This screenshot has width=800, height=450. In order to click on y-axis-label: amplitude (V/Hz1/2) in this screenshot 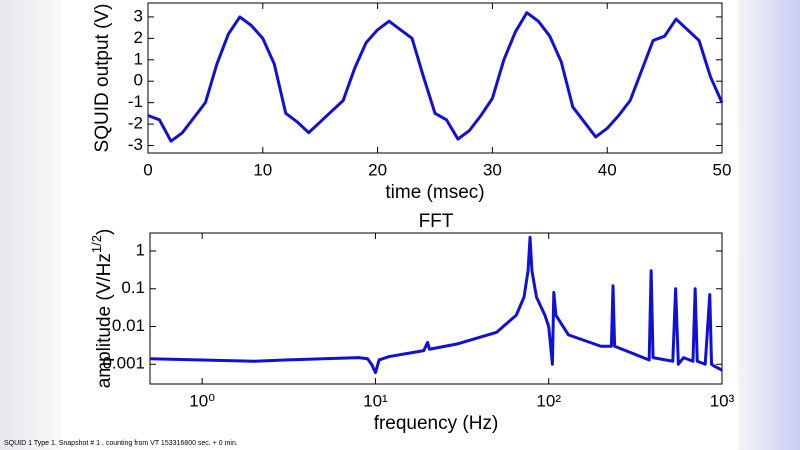, I will do `click(102, 309)`.